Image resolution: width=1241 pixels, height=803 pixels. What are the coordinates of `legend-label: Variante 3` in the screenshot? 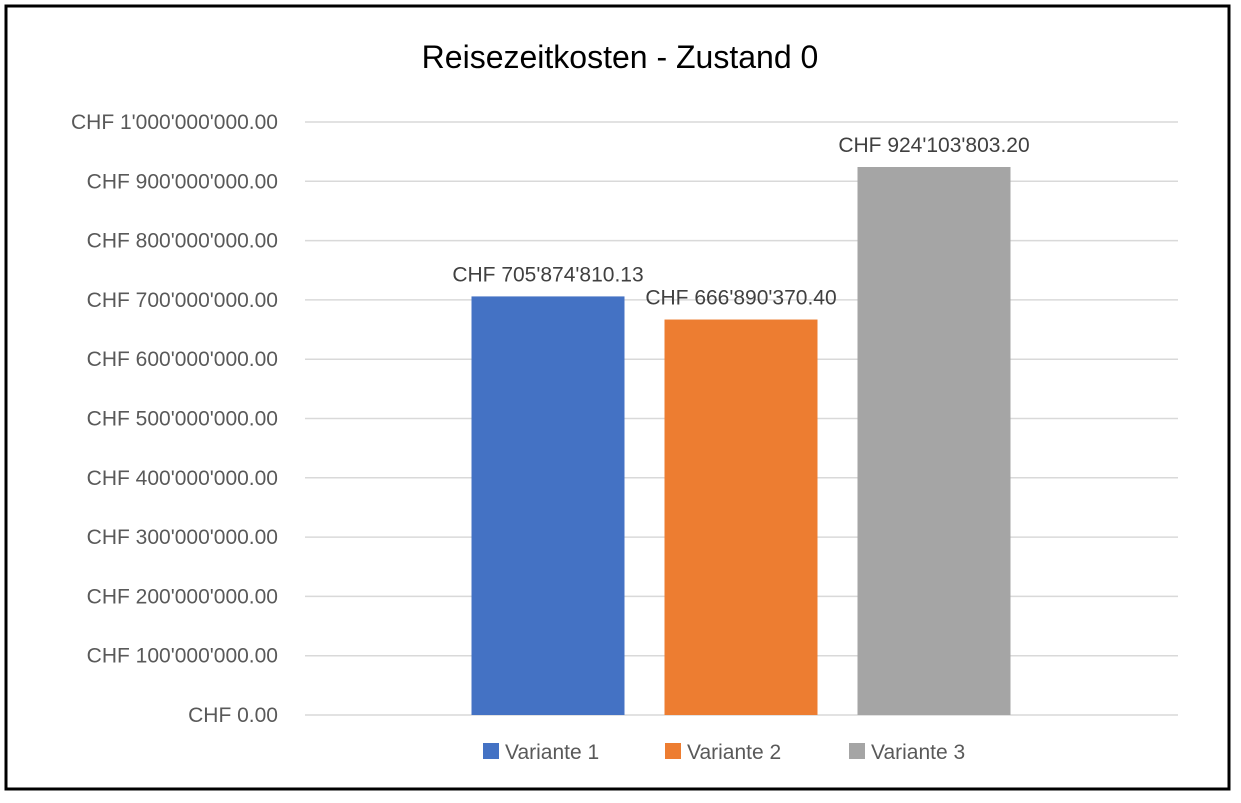 It's located at (918, 752).